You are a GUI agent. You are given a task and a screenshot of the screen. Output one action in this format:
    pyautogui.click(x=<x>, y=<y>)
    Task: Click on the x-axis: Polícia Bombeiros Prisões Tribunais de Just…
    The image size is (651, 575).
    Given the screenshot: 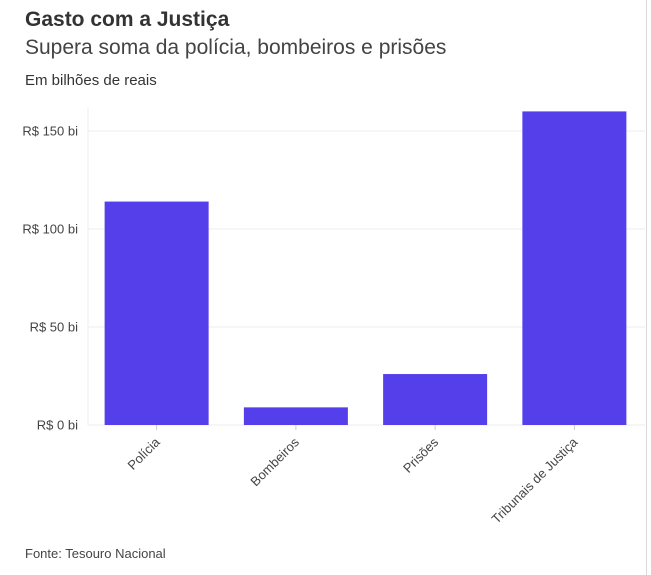 What is the action you would take?
    pyautogui.click(x=353, y=476)
    